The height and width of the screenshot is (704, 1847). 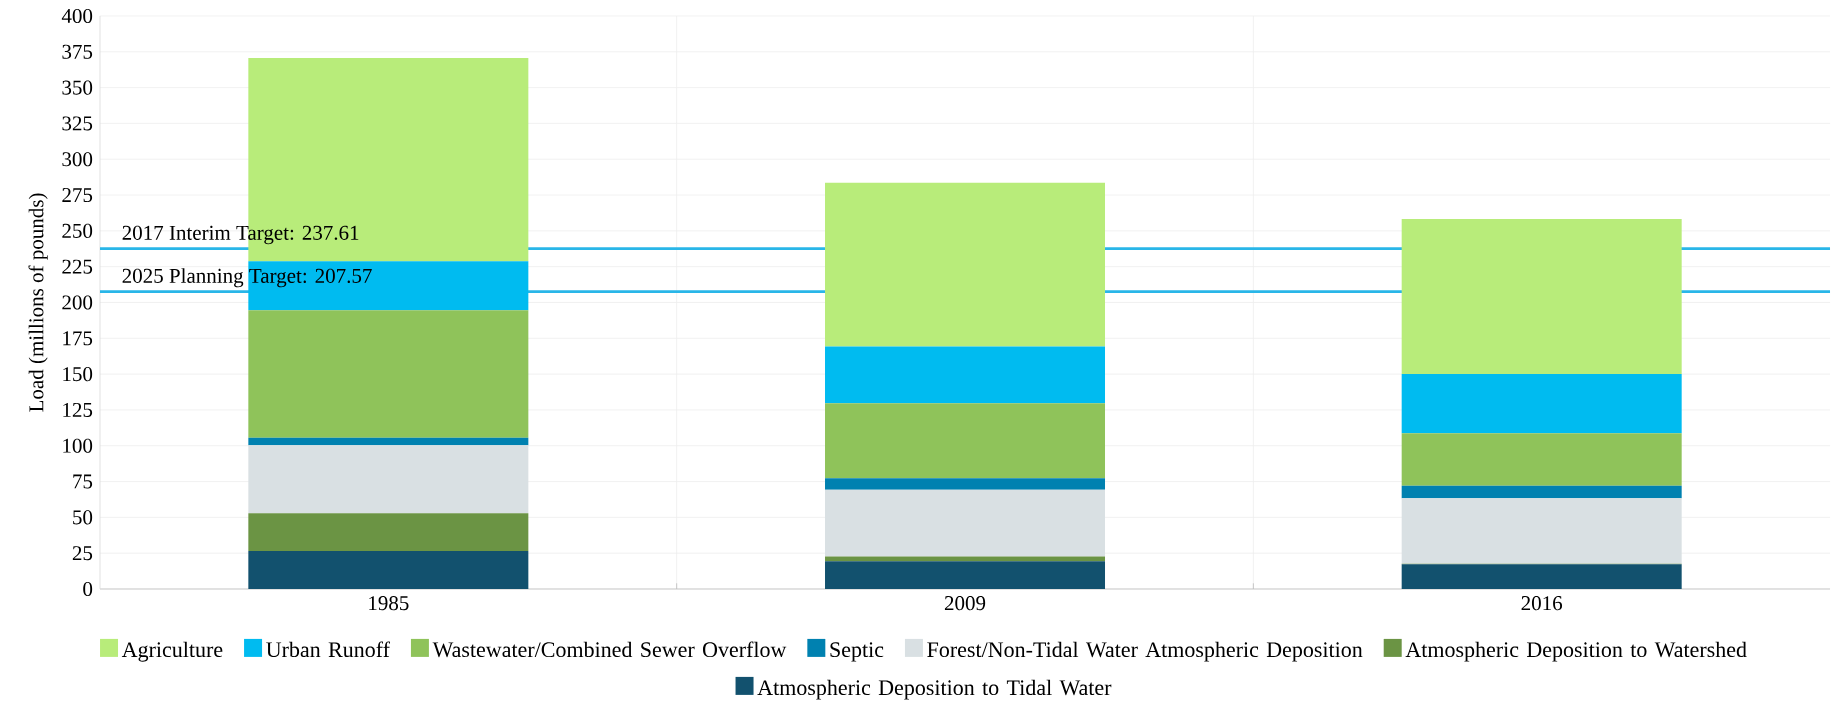 What do you see at coordinates (77, 123) in the screenshot?
I see `y-tick-label: 325` at bounding box center [77, 123].